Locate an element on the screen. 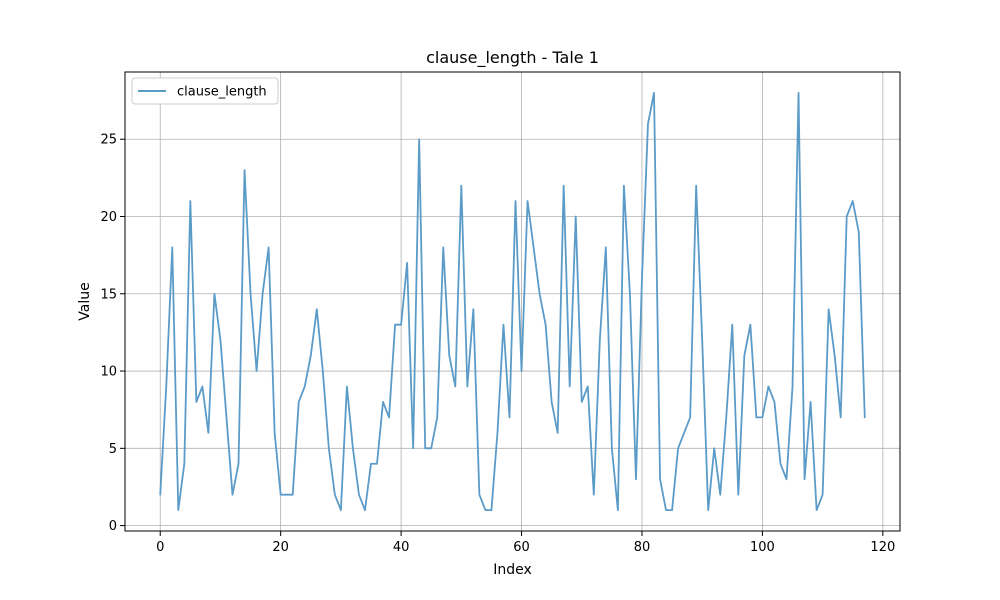 The width and height of the screenshot is (1000, 600). y-tick-label: 25 is located at coordinates (108, 140).